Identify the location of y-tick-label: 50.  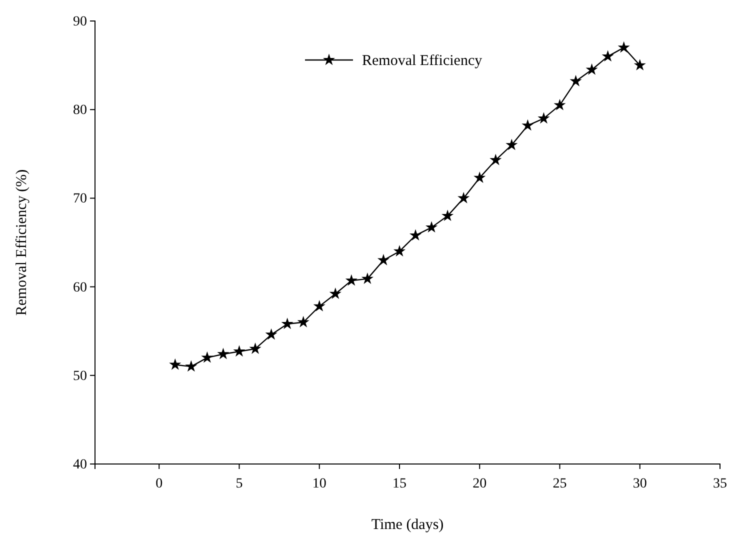
(80, 376).